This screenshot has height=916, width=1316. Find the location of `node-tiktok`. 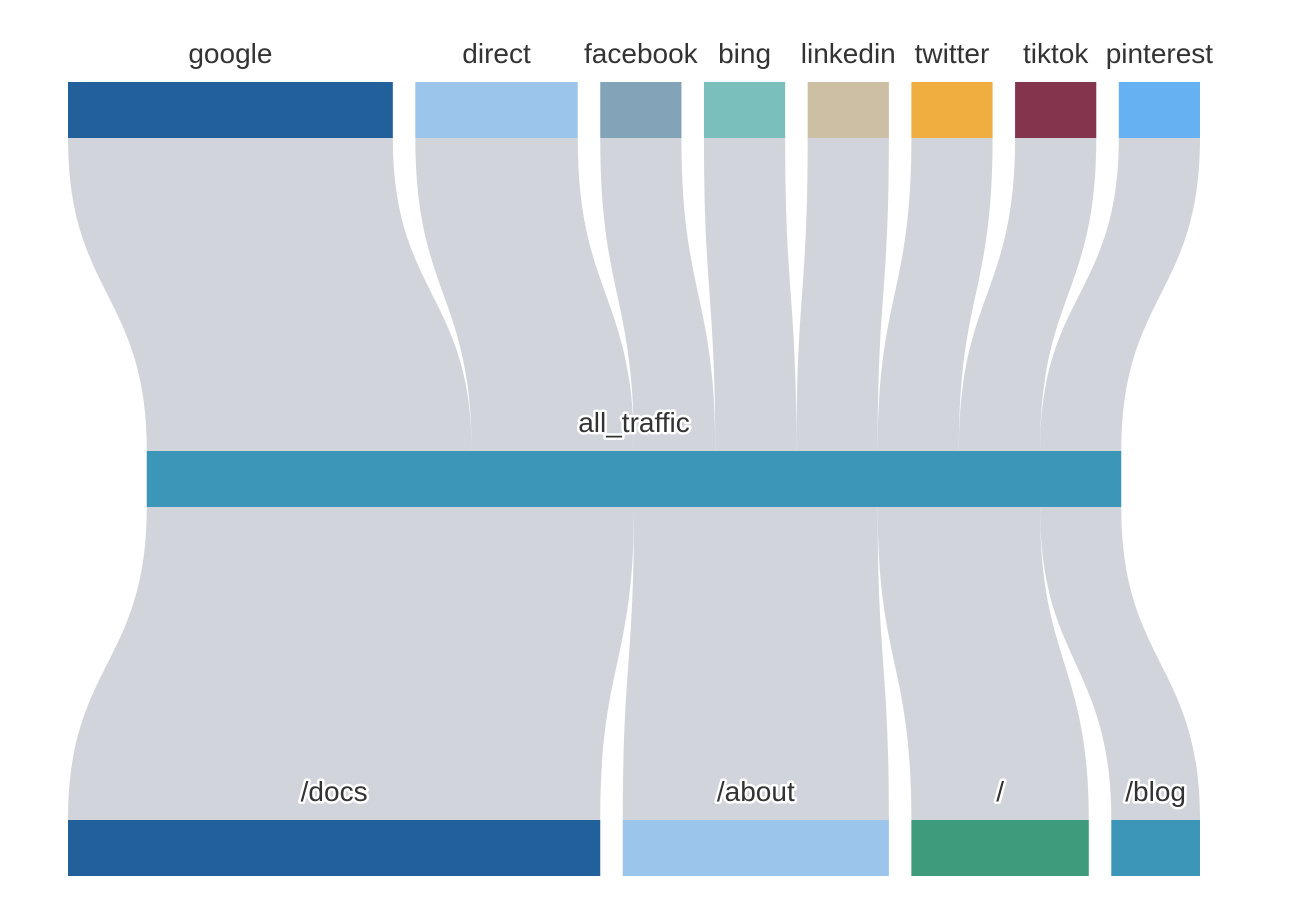

node-tiktok is located at coordinates (1056, 110).